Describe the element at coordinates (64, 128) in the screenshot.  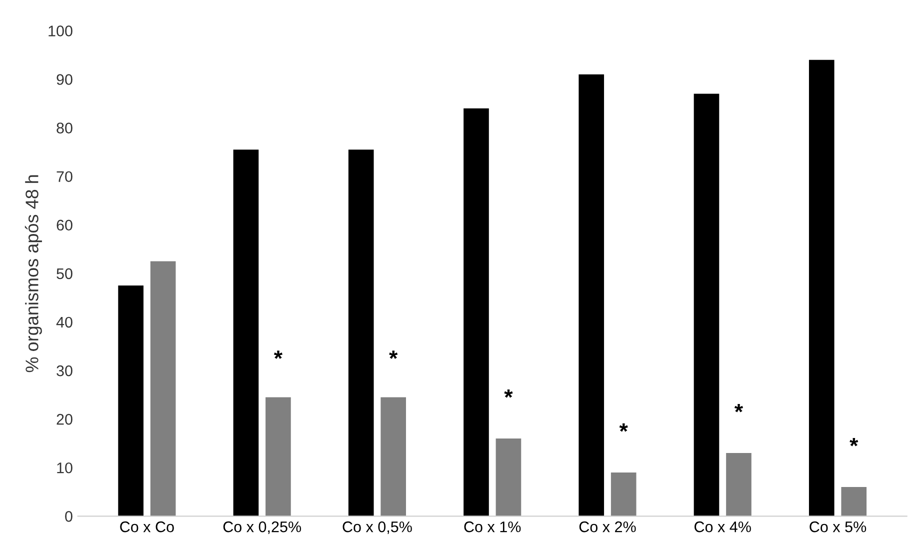
I see `y-tick-label: 80` at that location.